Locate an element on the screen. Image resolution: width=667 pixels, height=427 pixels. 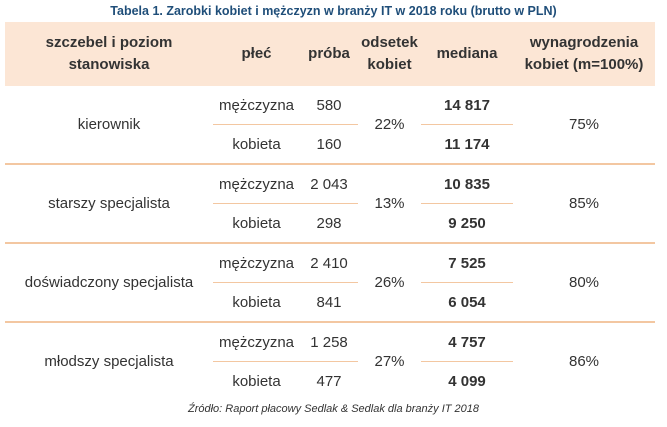
header-median: mediana is located at coordinates (467, 54).